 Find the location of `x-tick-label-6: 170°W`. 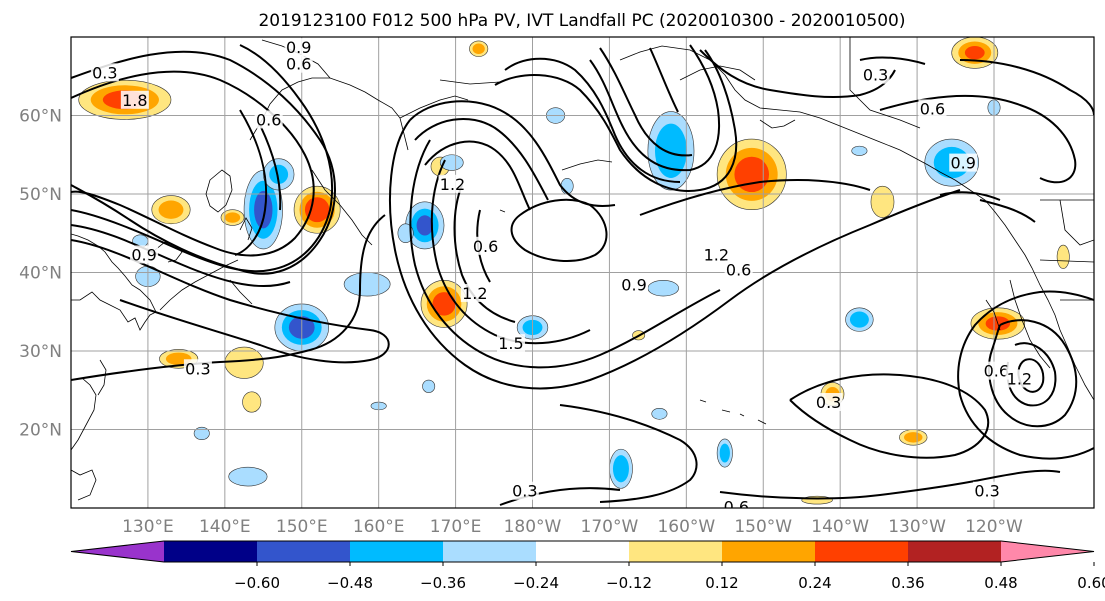

x-tick-label-6: 170°W is located at coordinates (610, 527).